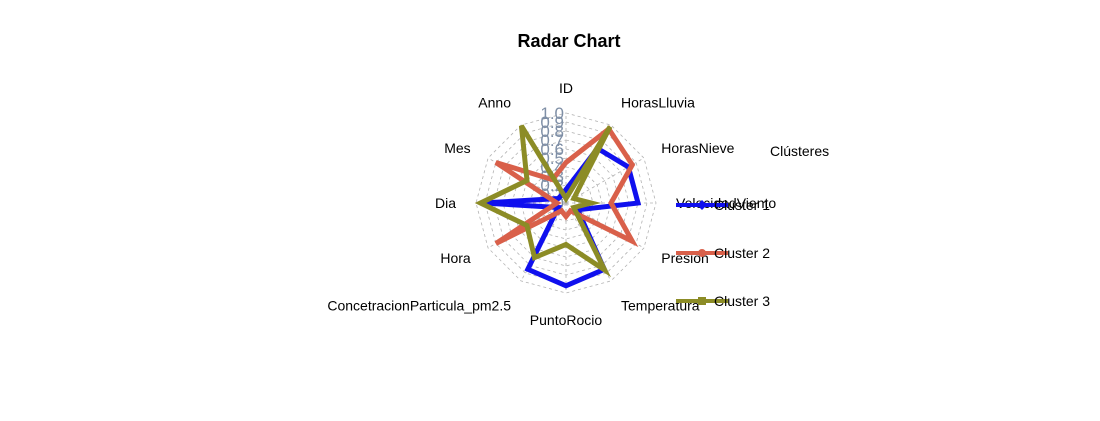 This screenshot has width=1100, height=421. Describe the element at coordinates (552, 140) in the screenshot. I see `tick-label: 0.7` at that location.